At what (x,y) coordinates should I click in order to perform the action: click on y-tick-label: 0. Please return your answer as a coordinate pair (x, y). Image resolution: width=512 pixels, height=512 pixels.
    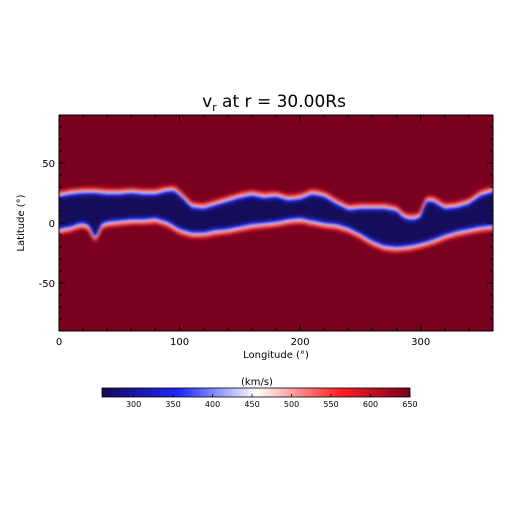
    Looking at the image, I should click on (52, 224).